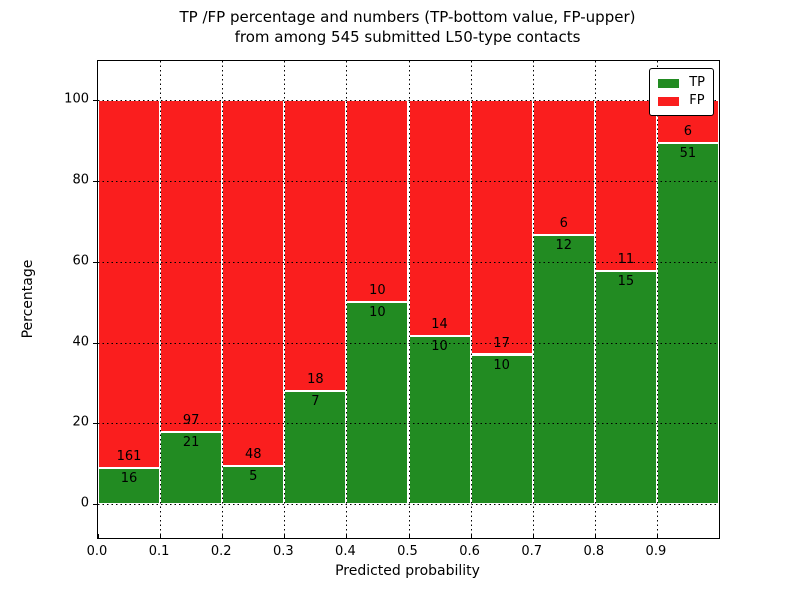  Describe the element at coordinates (656, 551) in the screenshot. I see `x-tick-label-0.9: 0.9` at that location.